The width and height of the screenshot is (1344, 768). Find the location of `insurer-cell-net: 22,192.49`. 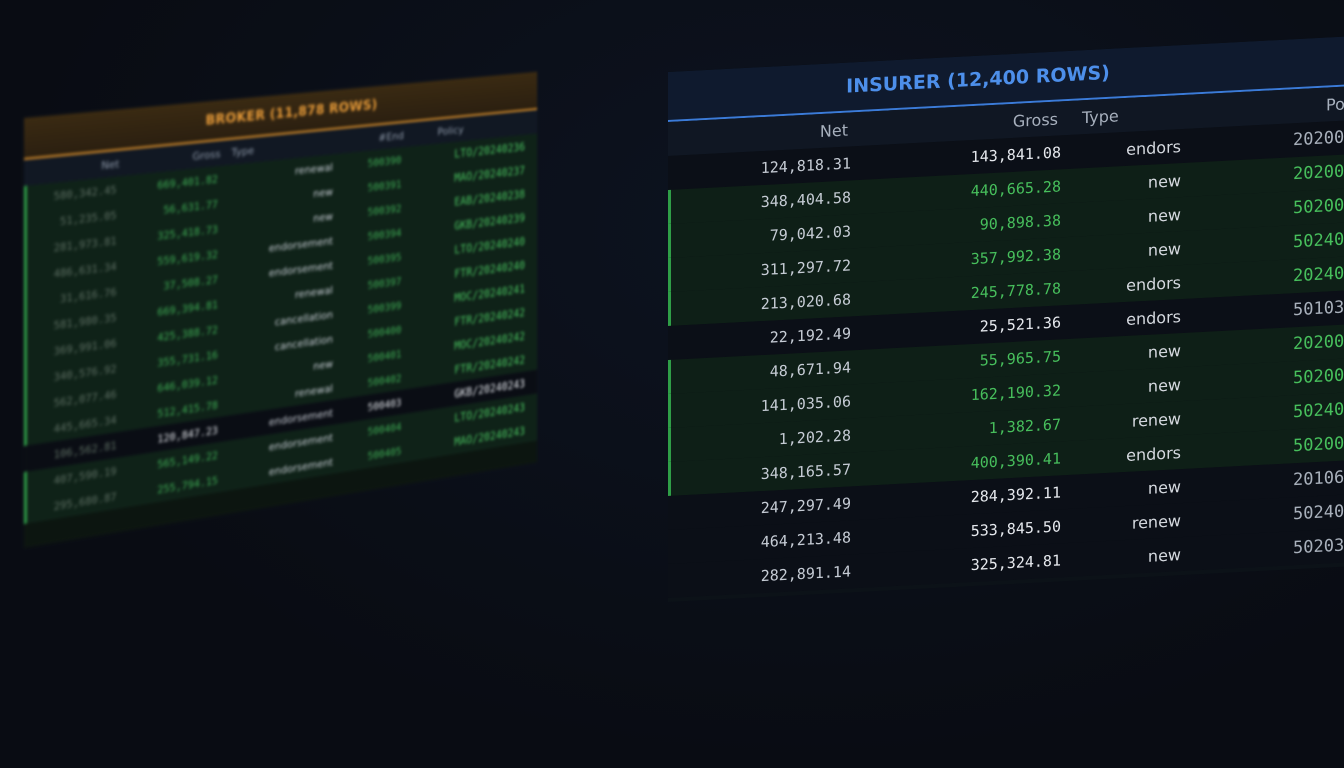

insurer-cell-net: 22,192.49 is located at coordinates (761, 337).